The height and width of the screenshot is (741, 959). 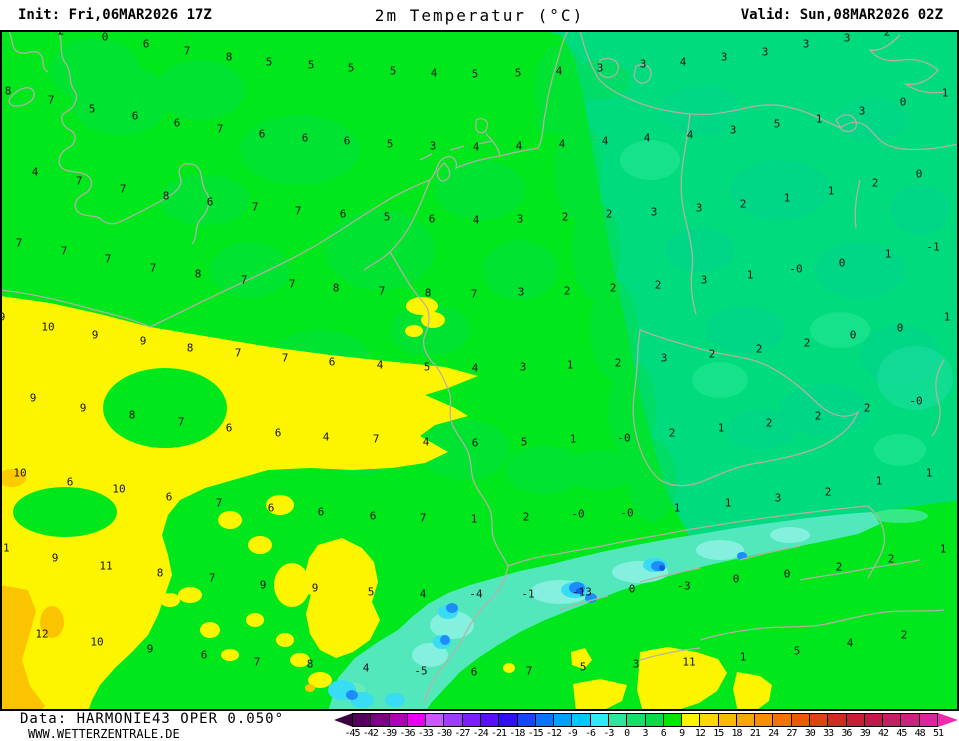 I want to click on temp-value-label: -5, so click(x=421, y=671).